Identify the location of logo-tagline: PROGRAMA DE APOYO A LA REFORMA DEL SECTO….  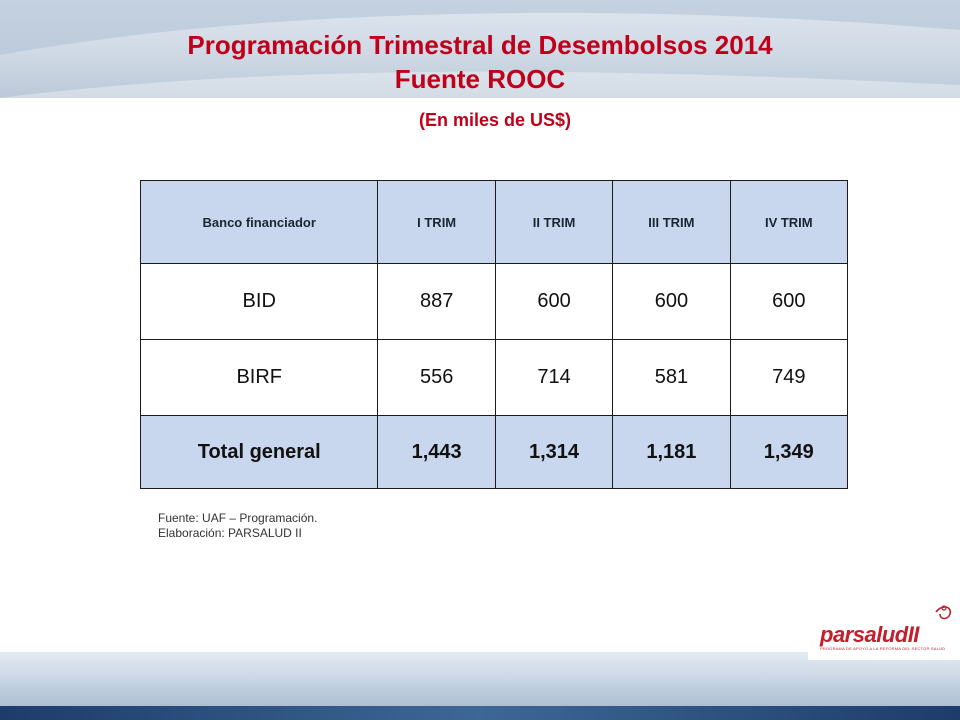
(883, 648).